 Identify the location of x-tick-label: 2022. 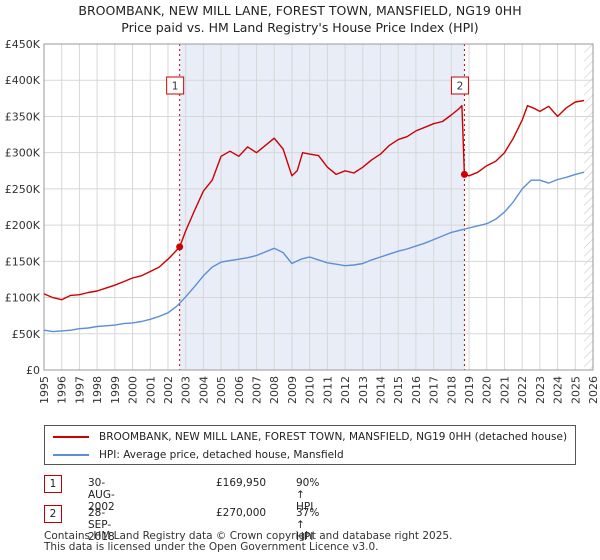
(522, 390).